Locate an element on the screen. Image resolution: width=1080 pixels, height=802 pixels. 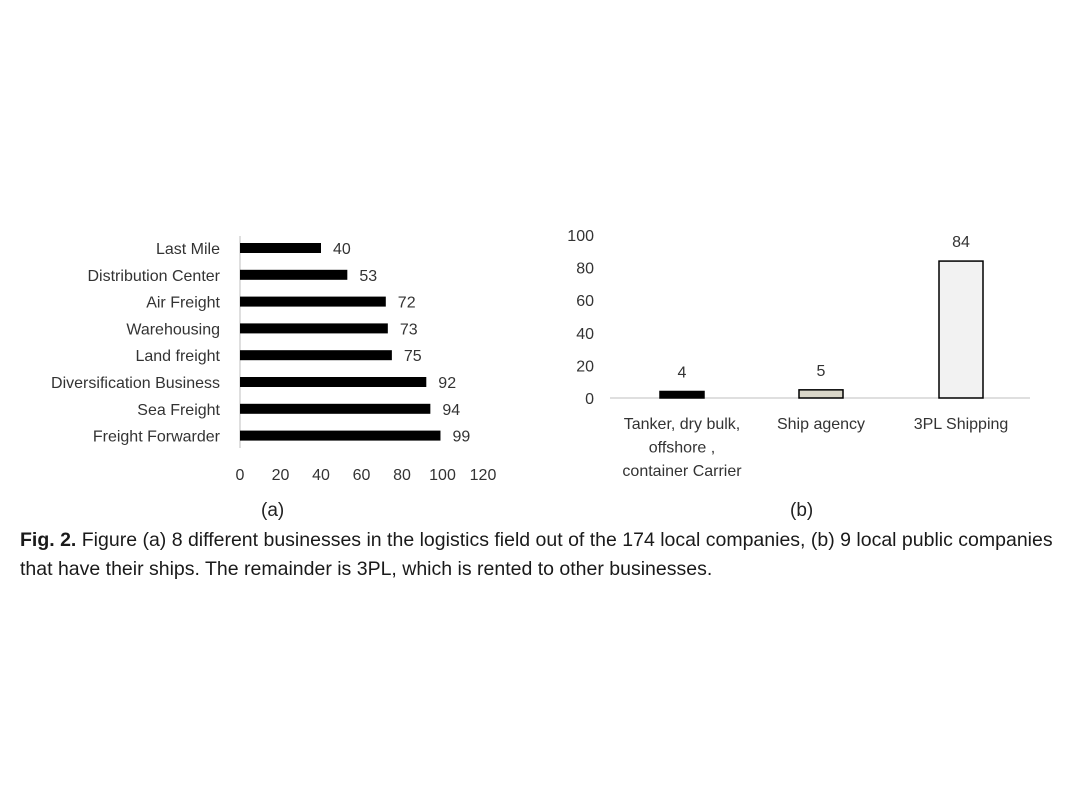
category-label-a: Last Mile is located at coordinates (188, 249).